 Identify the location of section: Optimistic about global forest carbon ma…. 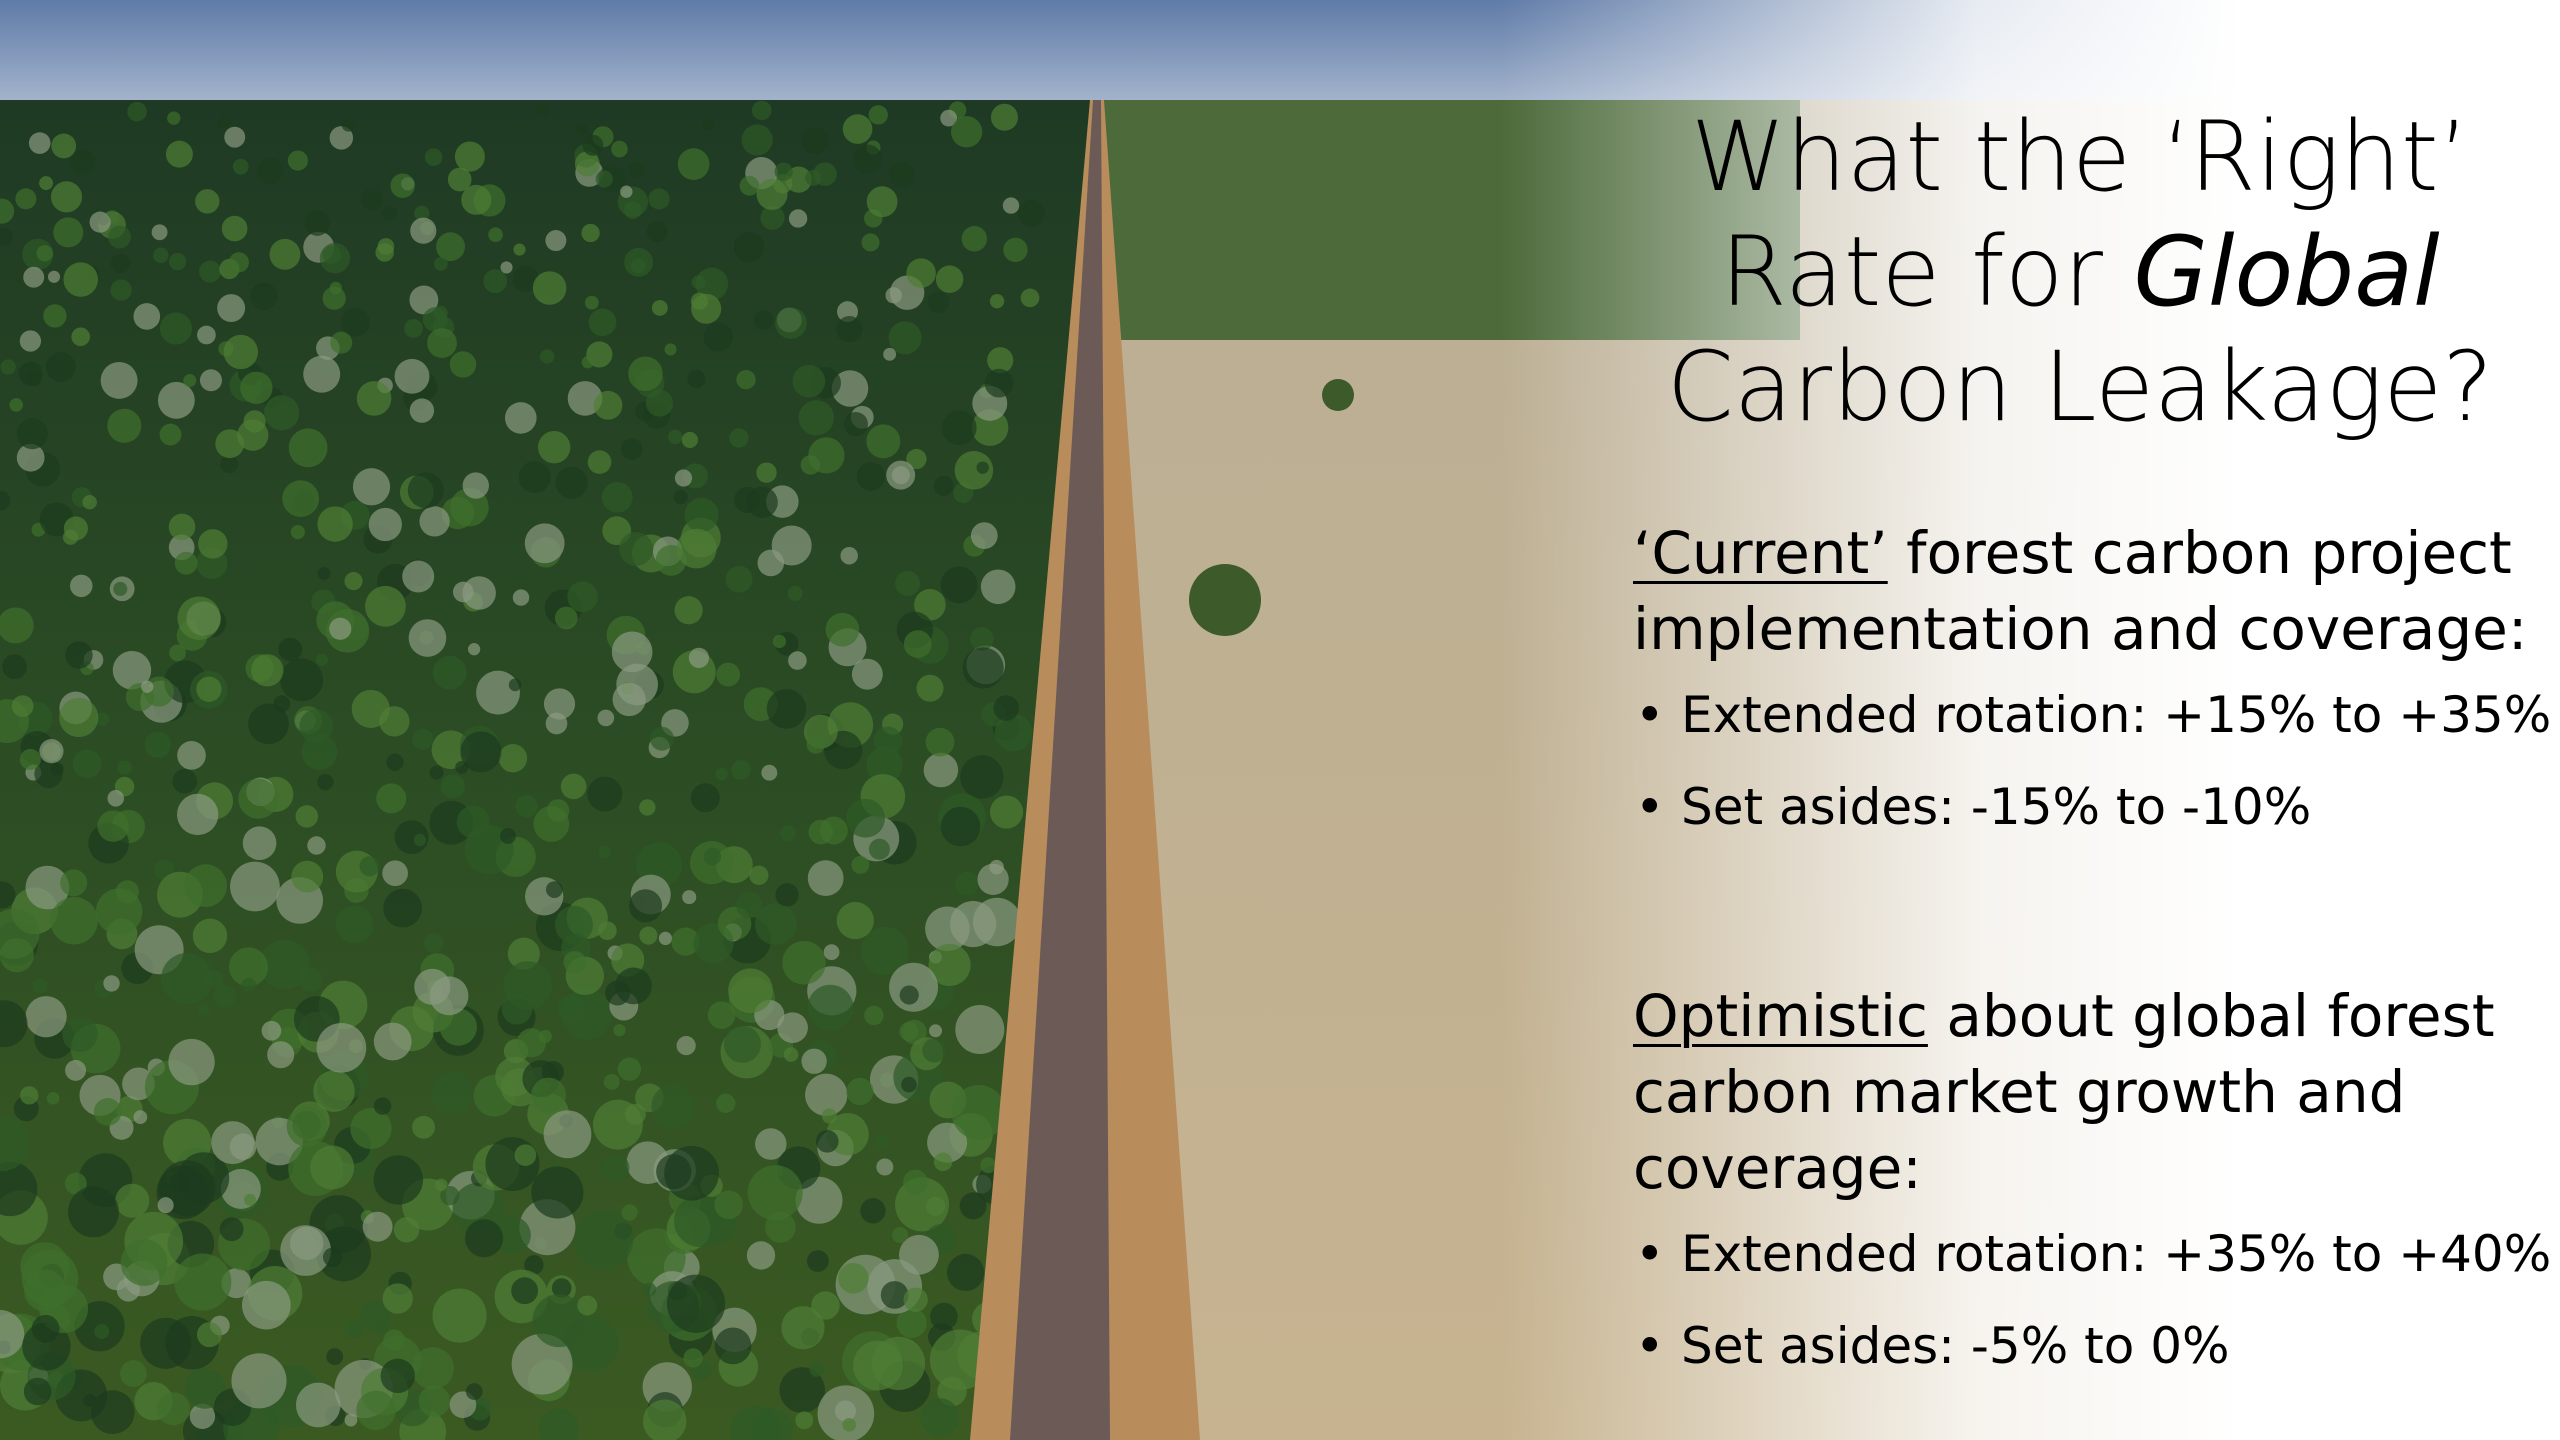
(2092, 1193).